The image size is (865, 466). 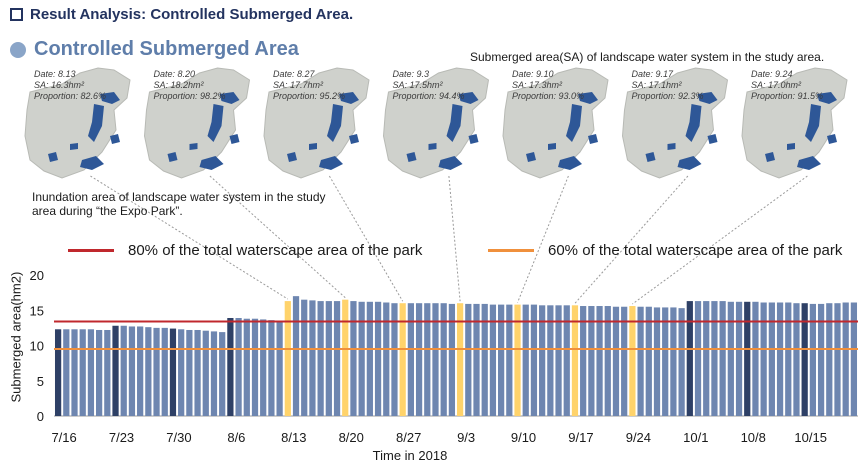 What do you see at coordinates (668, 96) in the screenshot?
I see `map-proportion: Proportion: 92.3%` at bounding box center [668, 96].